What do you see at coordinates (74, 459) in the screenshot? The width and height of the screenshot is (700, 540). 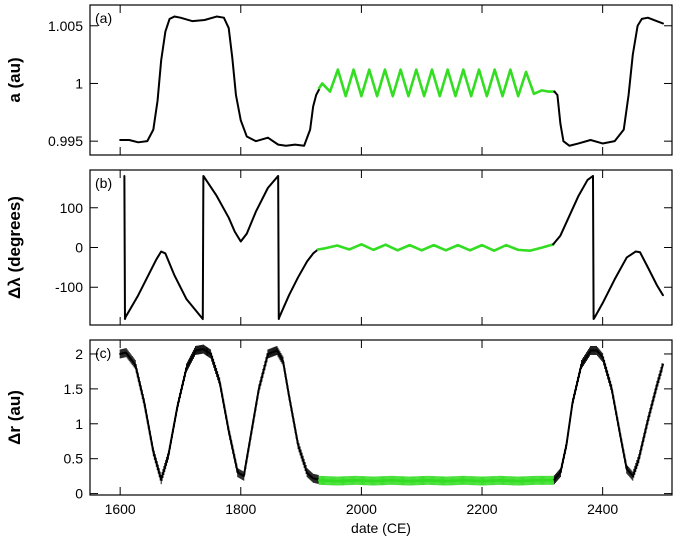 I see `y-tick-label: 0.5` at bounding box center [74, 459].